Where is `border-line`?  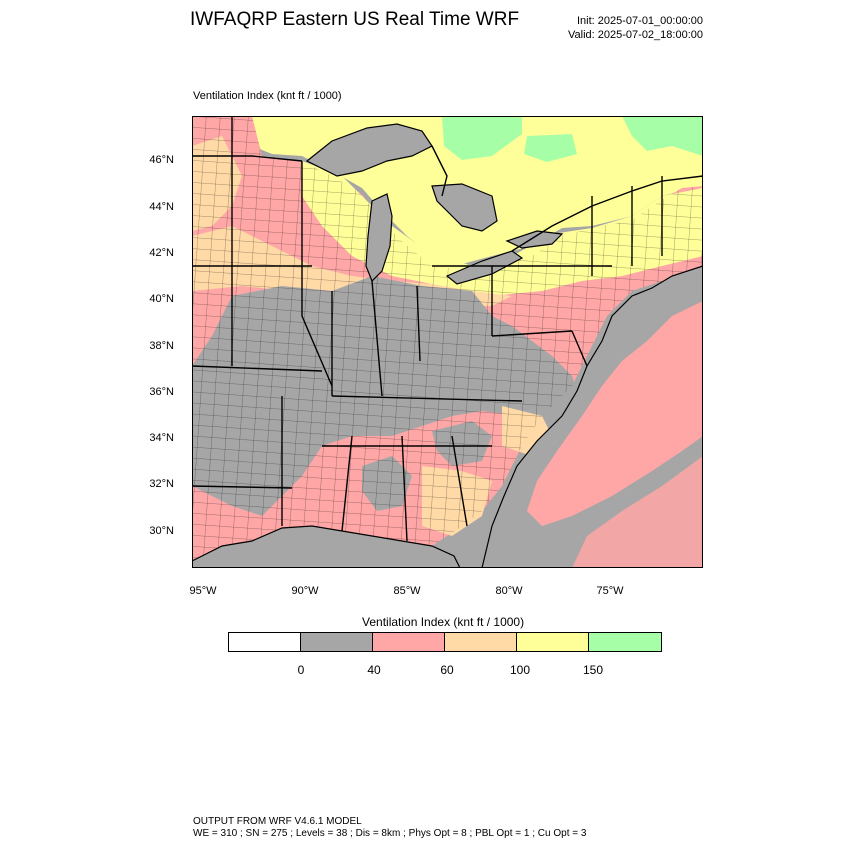 border-line is located at coordinates (447, 198).